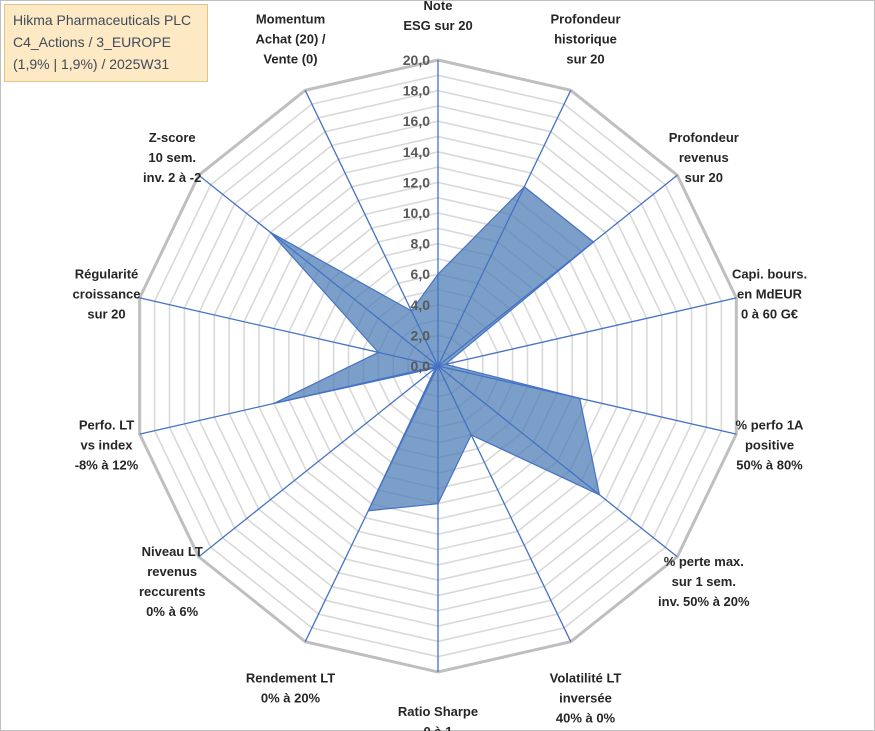 This screenshot has width=875, height=731. Describe the element at coordinates (416, 60) in the screenshot. I see `tick-label: 20,0` at that location.